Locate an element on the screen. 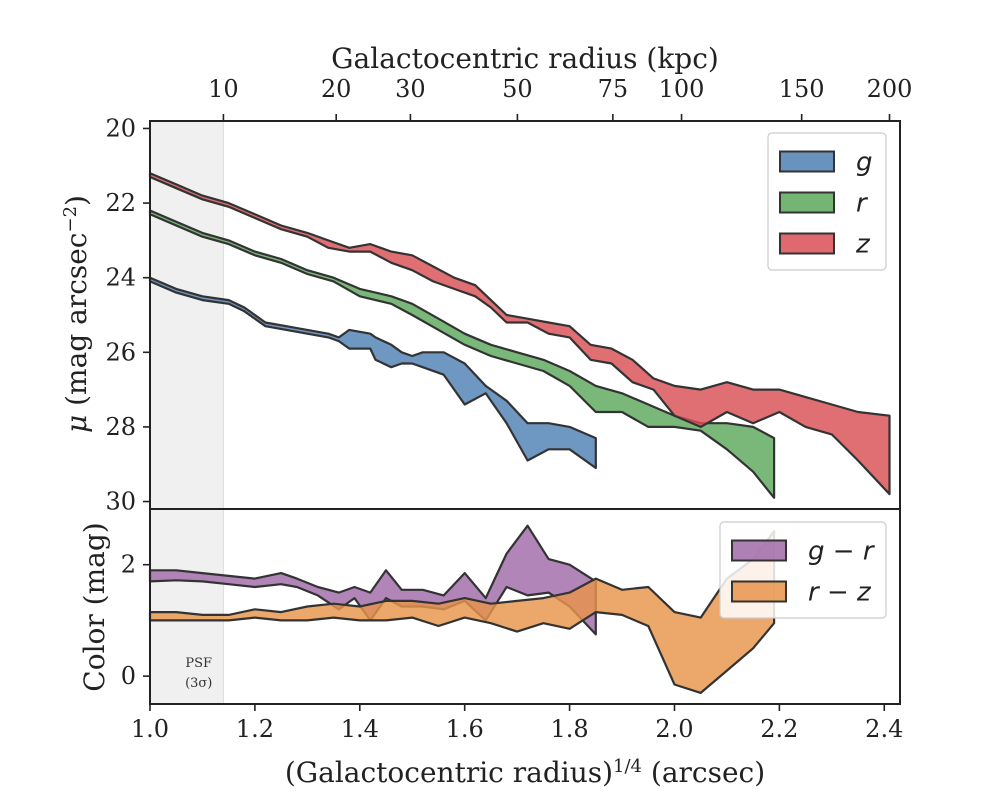  bottom-x-axis-label: (Galactocentric radius)1/4 (arcsec) is located at coordinates (525, 773).